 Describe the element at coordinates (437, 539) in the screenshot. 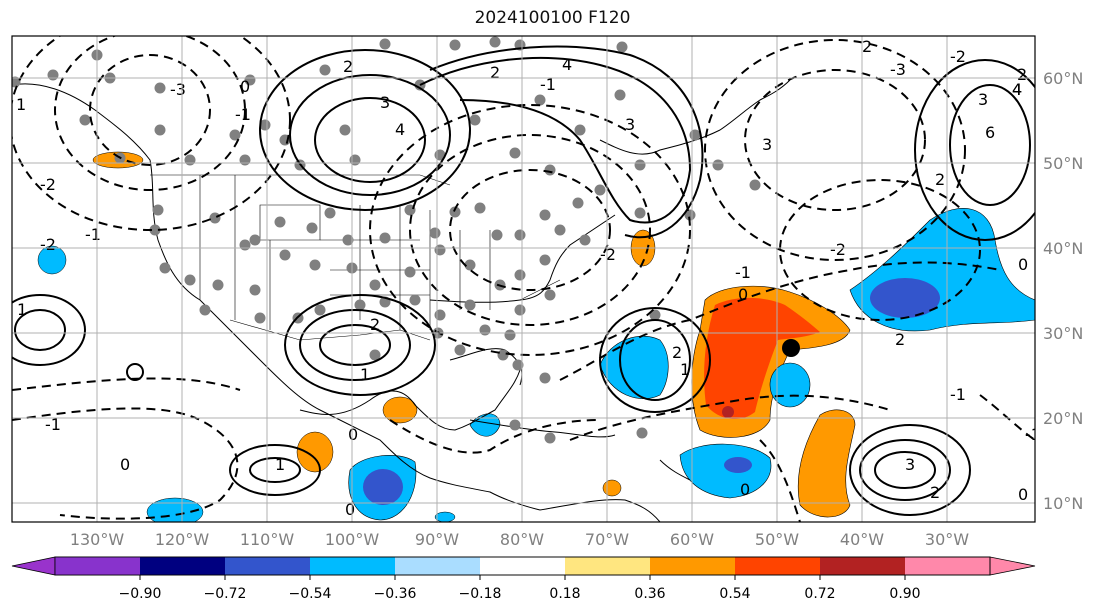

I see `lon-label: 90°W` at that location.